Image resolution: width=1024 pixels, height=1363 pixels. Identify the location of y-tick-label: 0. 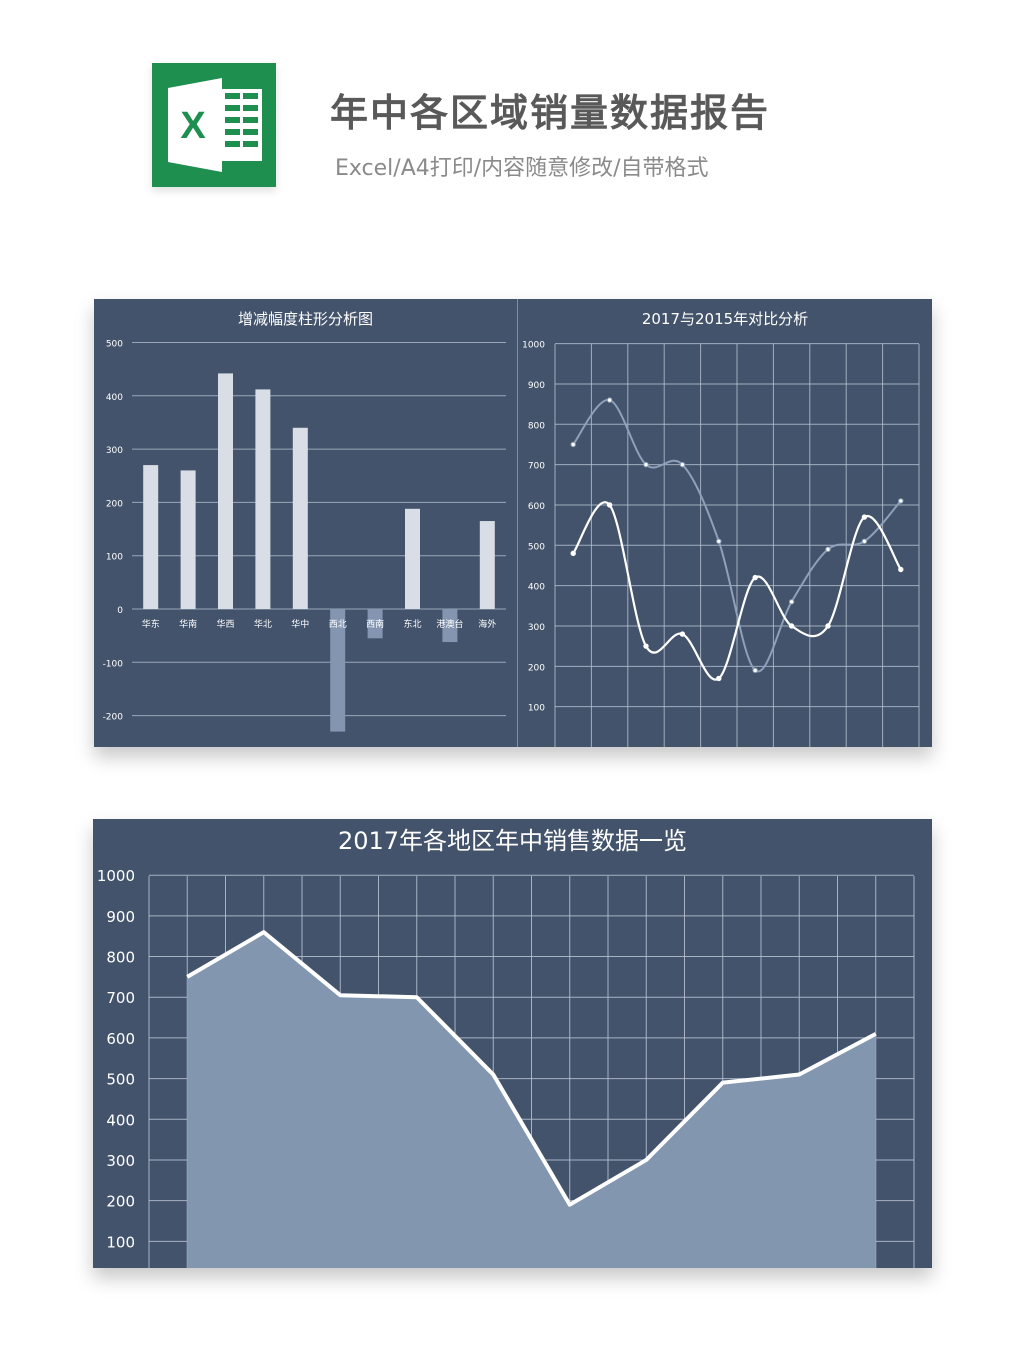
(120, 611).